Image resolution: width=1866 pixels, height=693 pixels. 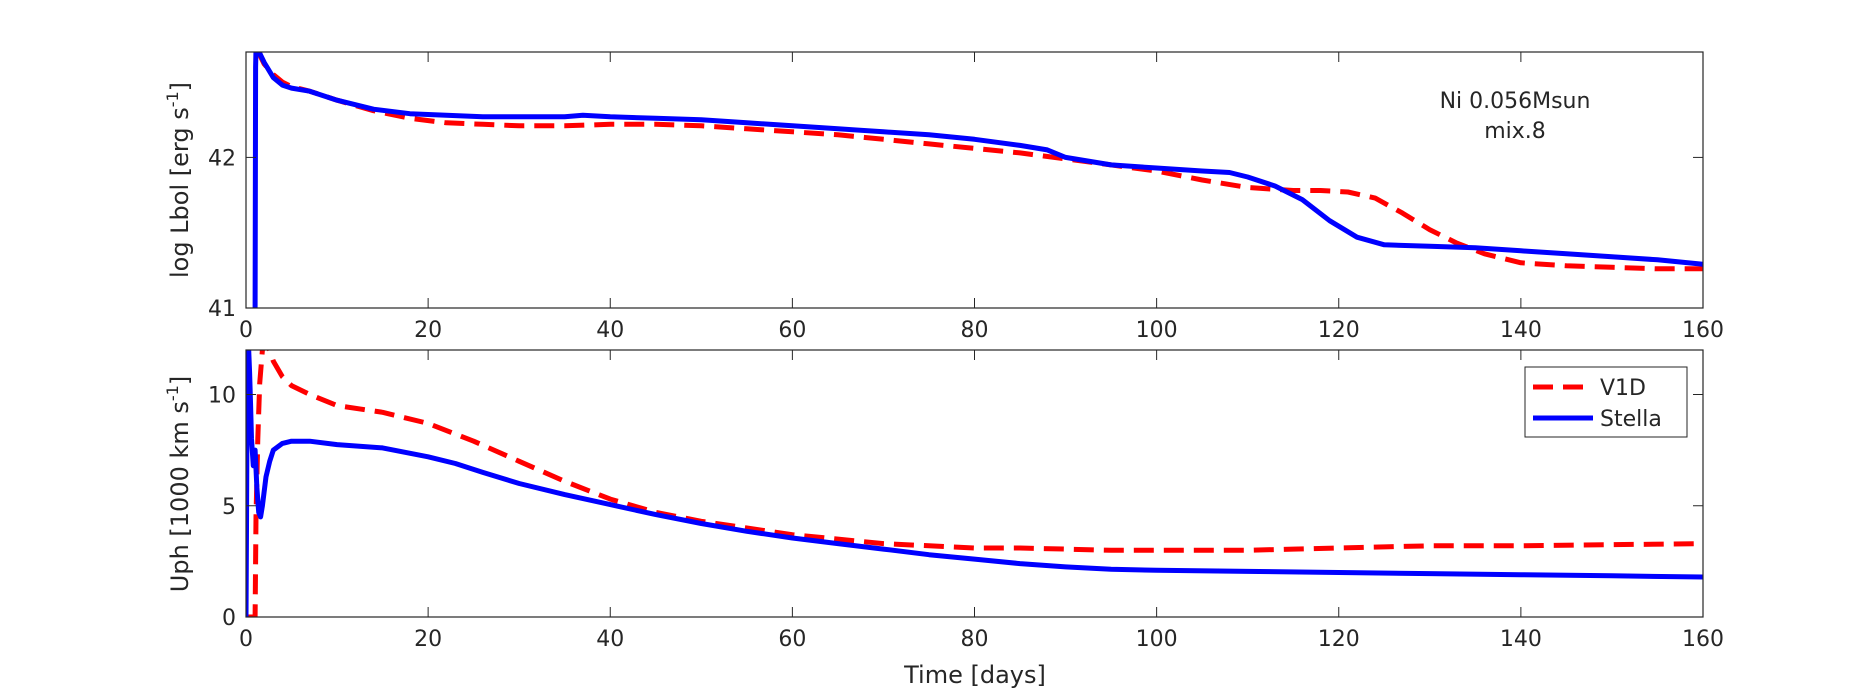 What do you see at coordinates (610, 639) in the screenshot?
I see `velocity-x-tick-label: 40` at bounding box center [610, 639].